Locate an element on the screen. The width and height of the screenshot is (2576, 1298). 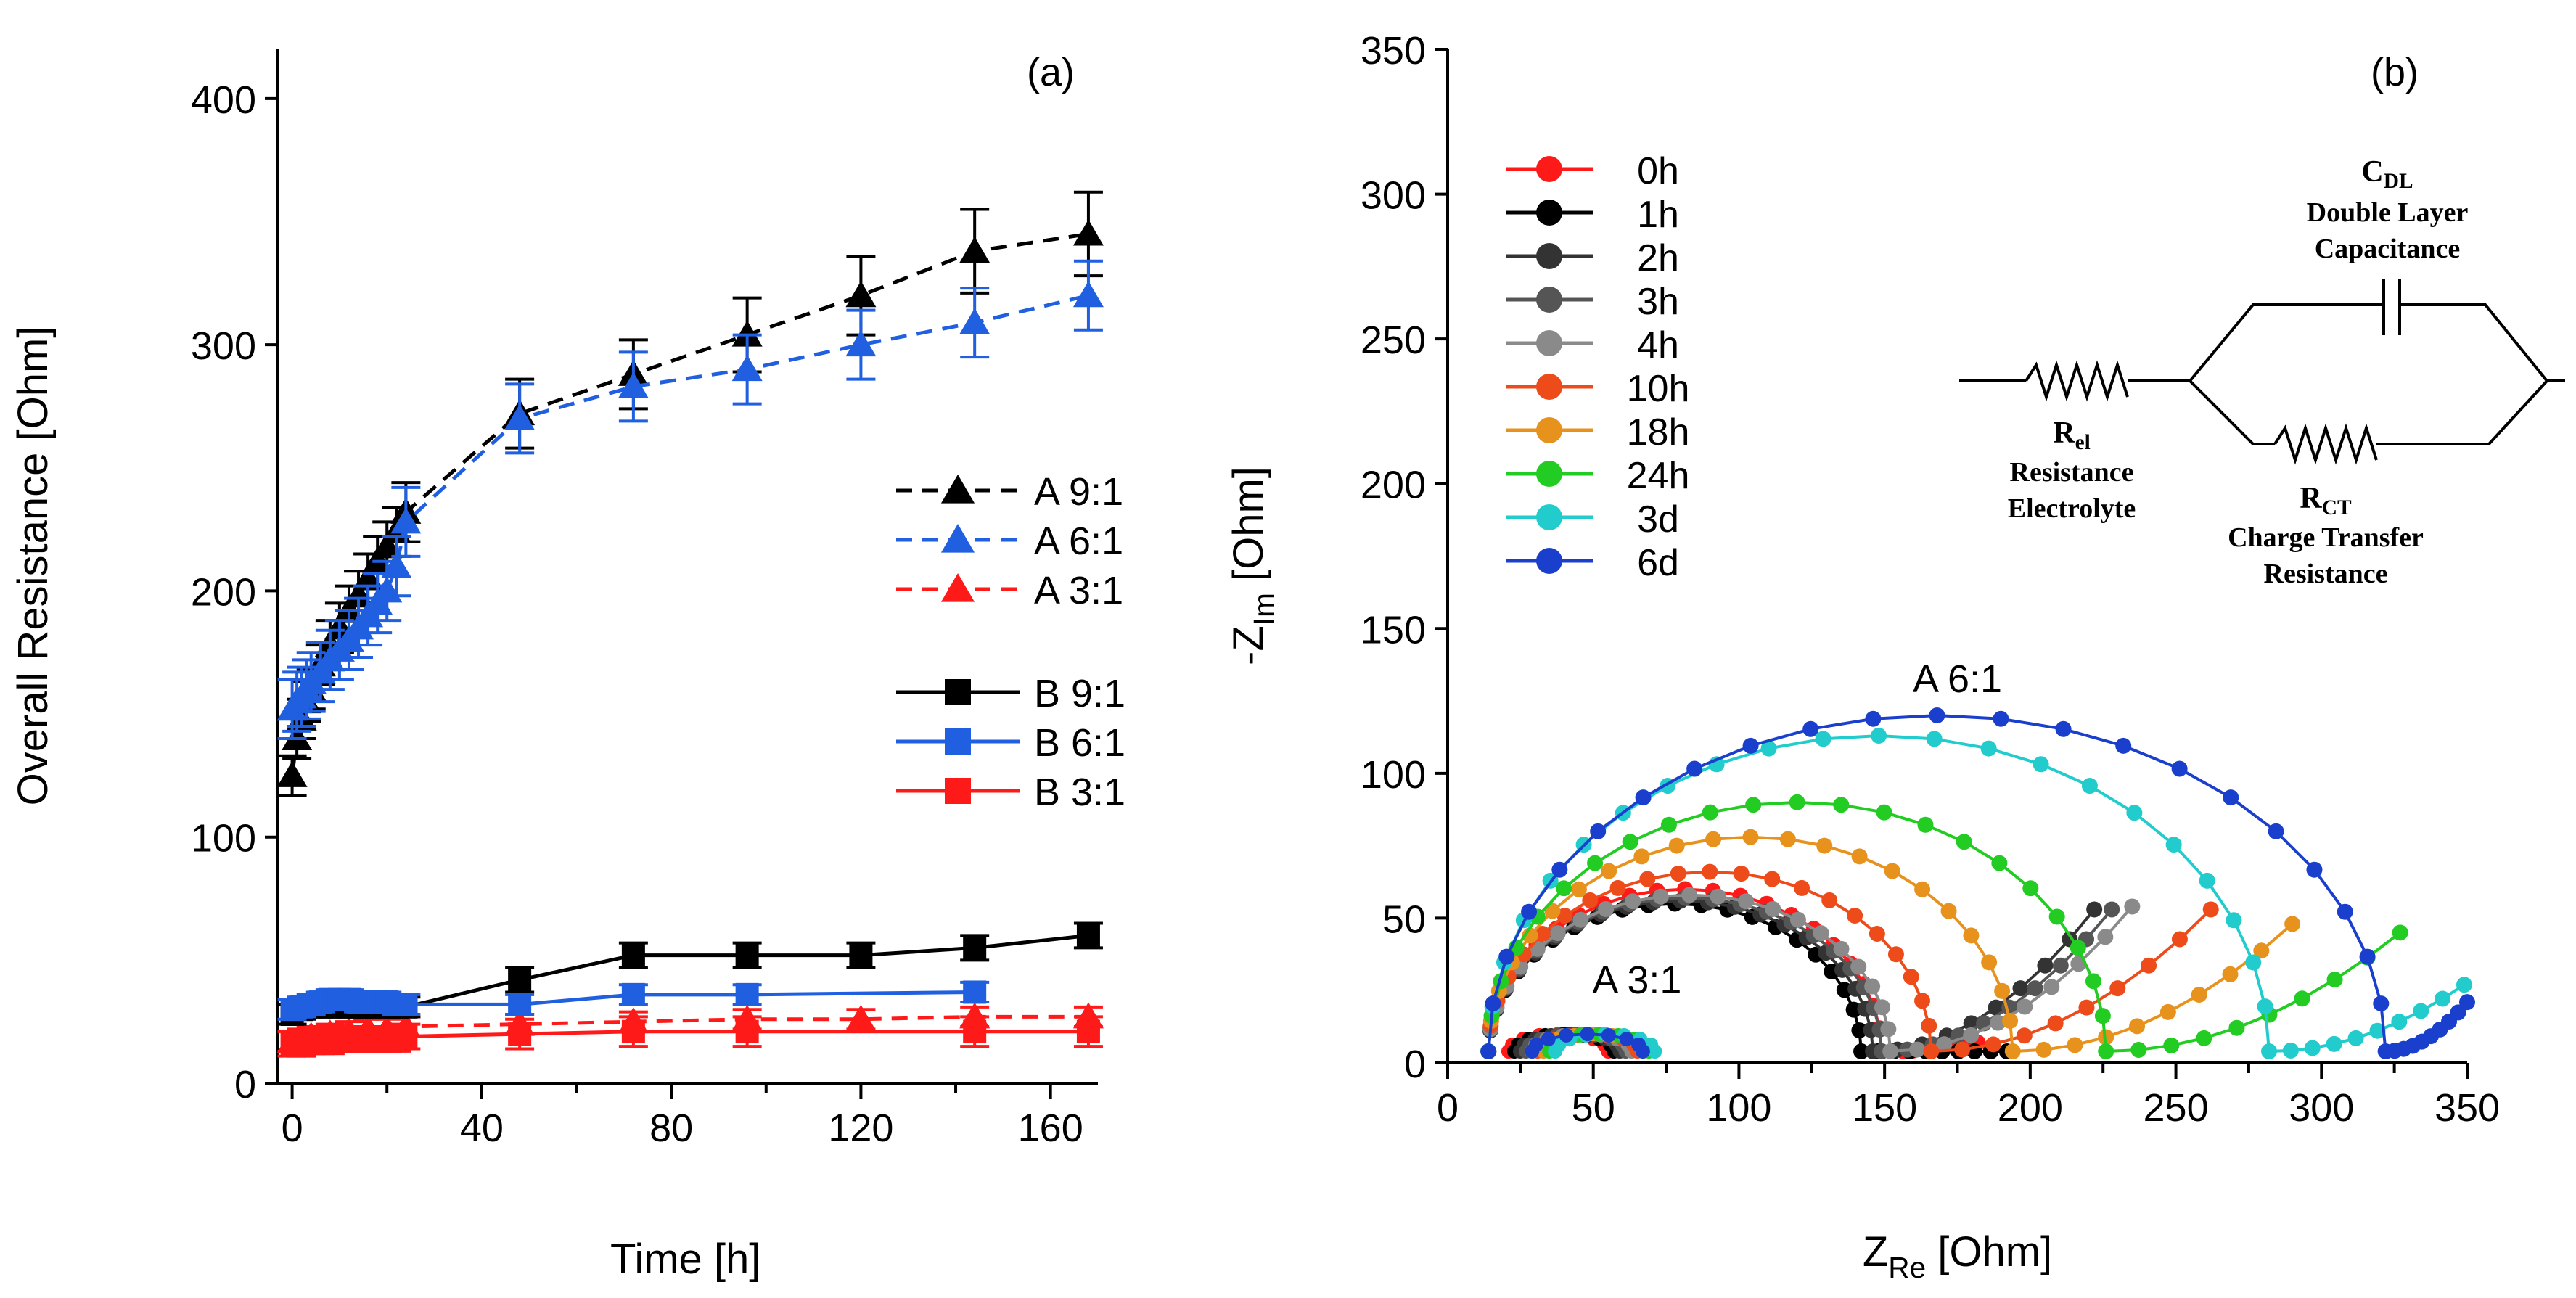
x-tick-label-b: 200 is located at coordinates (2030, 1108).